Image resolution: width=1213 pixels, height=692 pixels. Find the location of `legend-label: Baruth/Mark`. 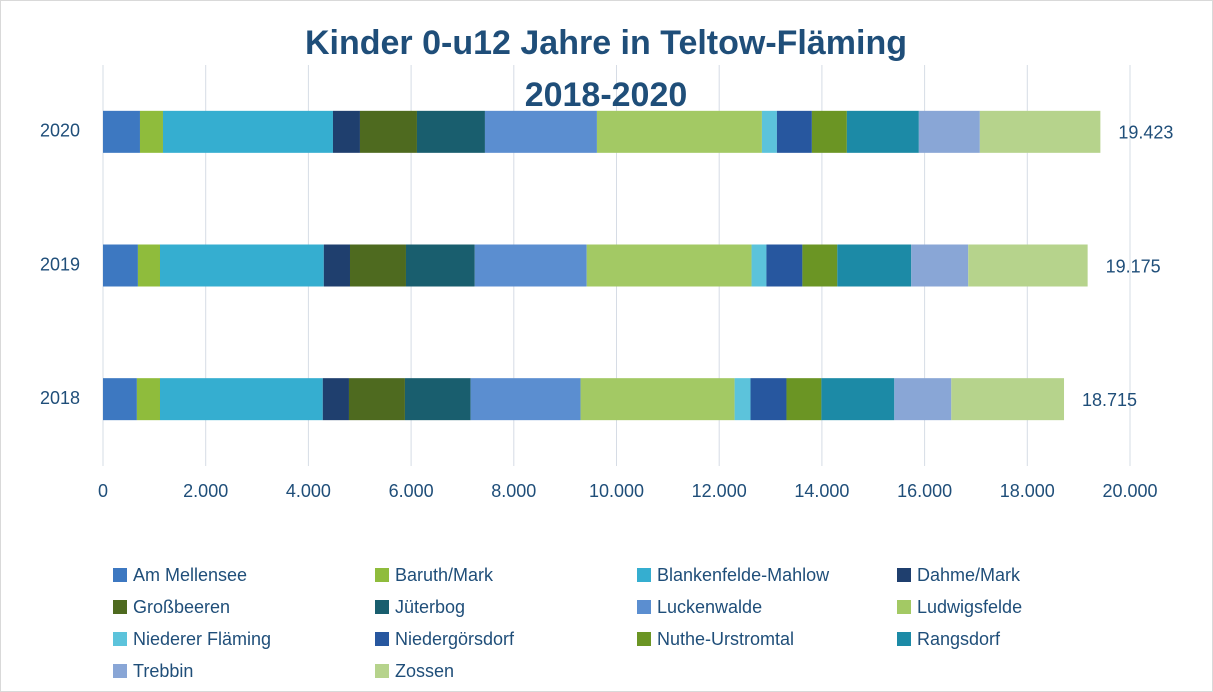

legend-label: Baruth/Mark is located at coordinates (444, 575).